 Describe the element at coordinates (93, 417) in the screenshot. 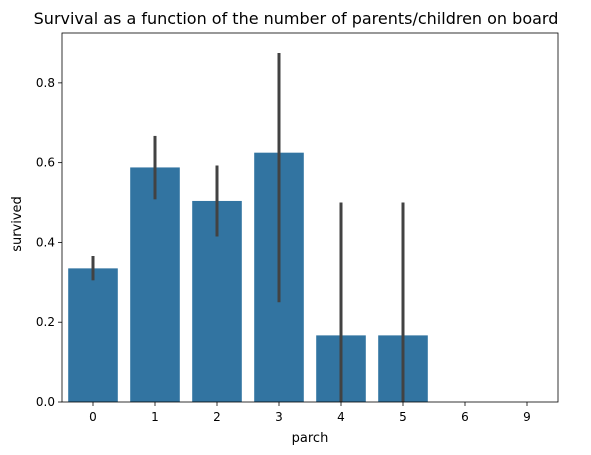

I see `x-tick-label: 0` at that location.